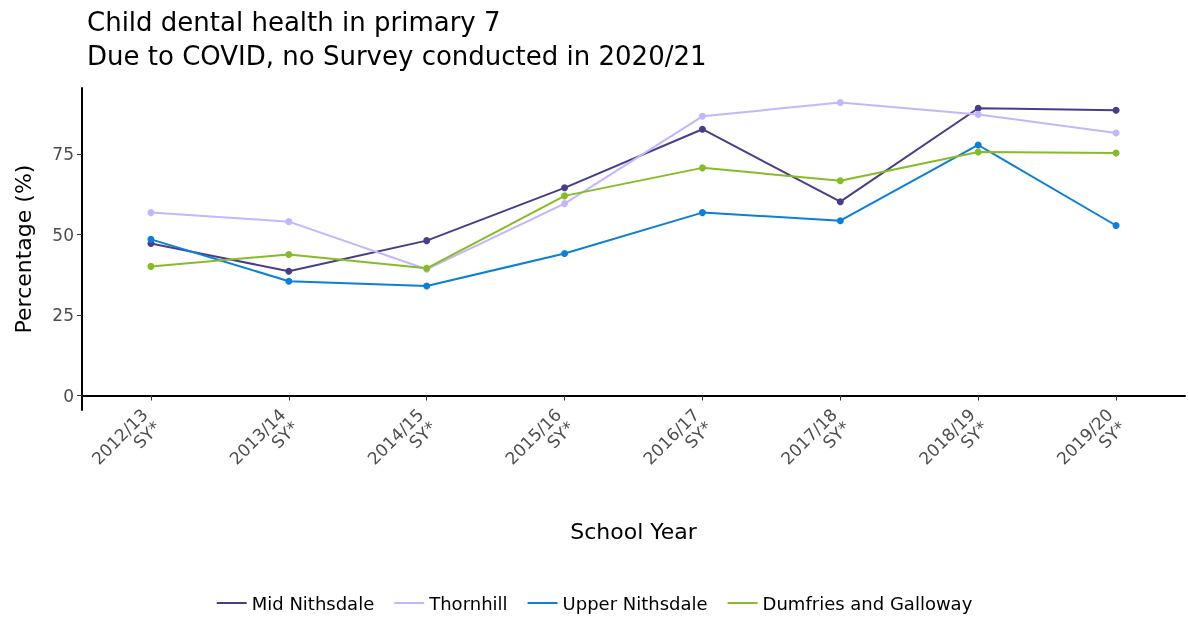 This screenshot has width=1189, height=619. I want to click on legend-label: Mid Nithsdale, so click(313, 603).